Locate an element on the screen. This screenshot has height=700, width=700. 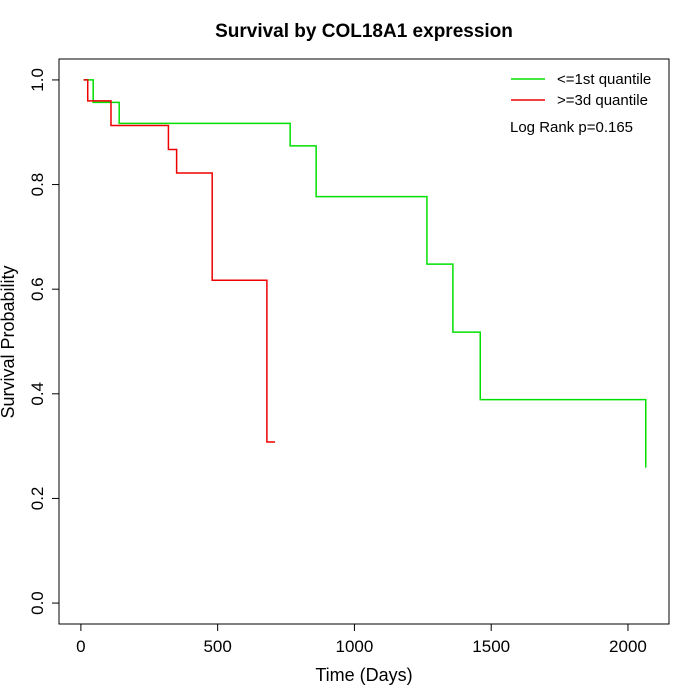
x-tick-label: 0 is located at coordinates (80, 646).